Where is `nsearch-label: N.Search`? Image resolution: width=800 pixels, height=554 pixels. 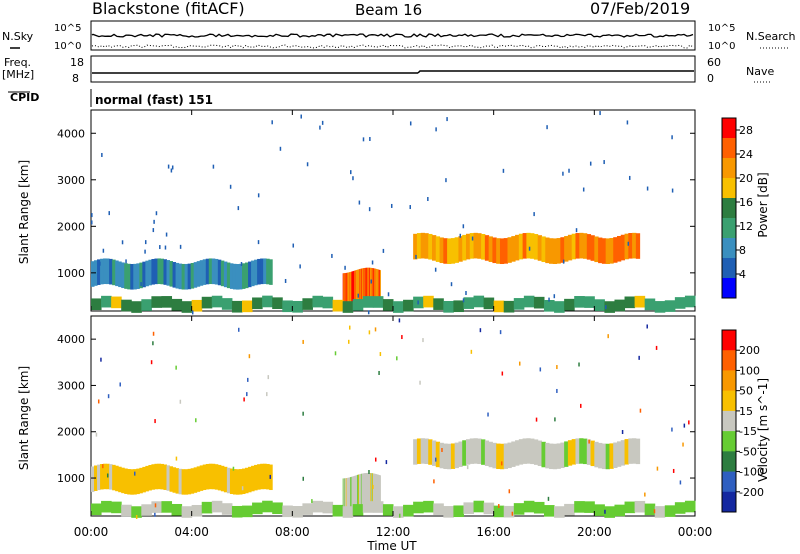 nsearch-label: N.Search is located at coordinates (771, 36).